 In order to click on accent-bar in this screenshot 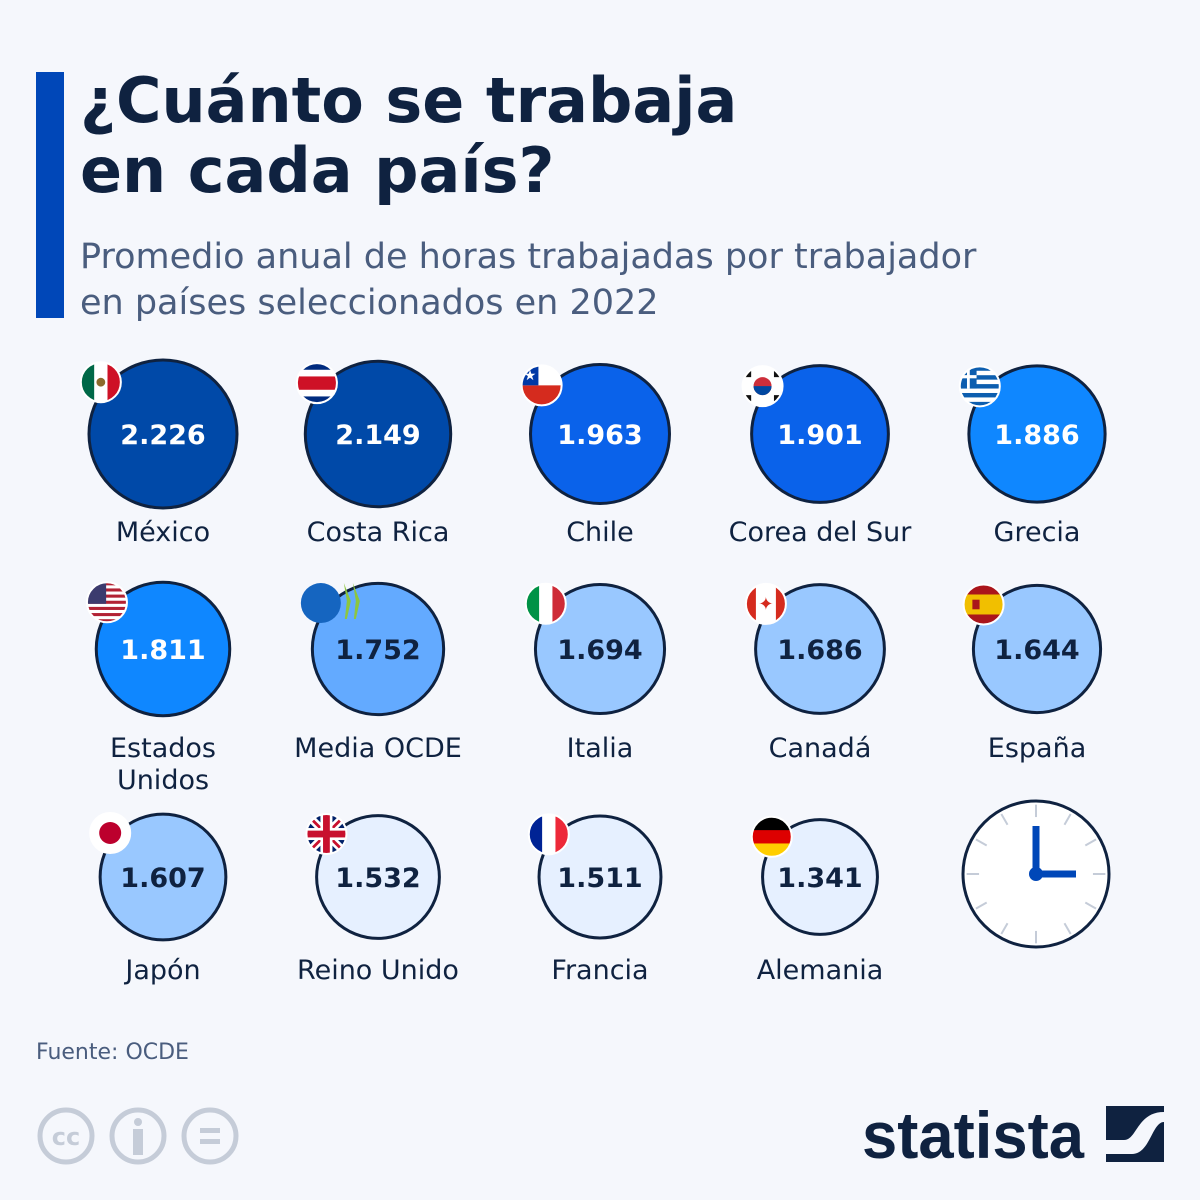, I will do `click(50, 195)`.